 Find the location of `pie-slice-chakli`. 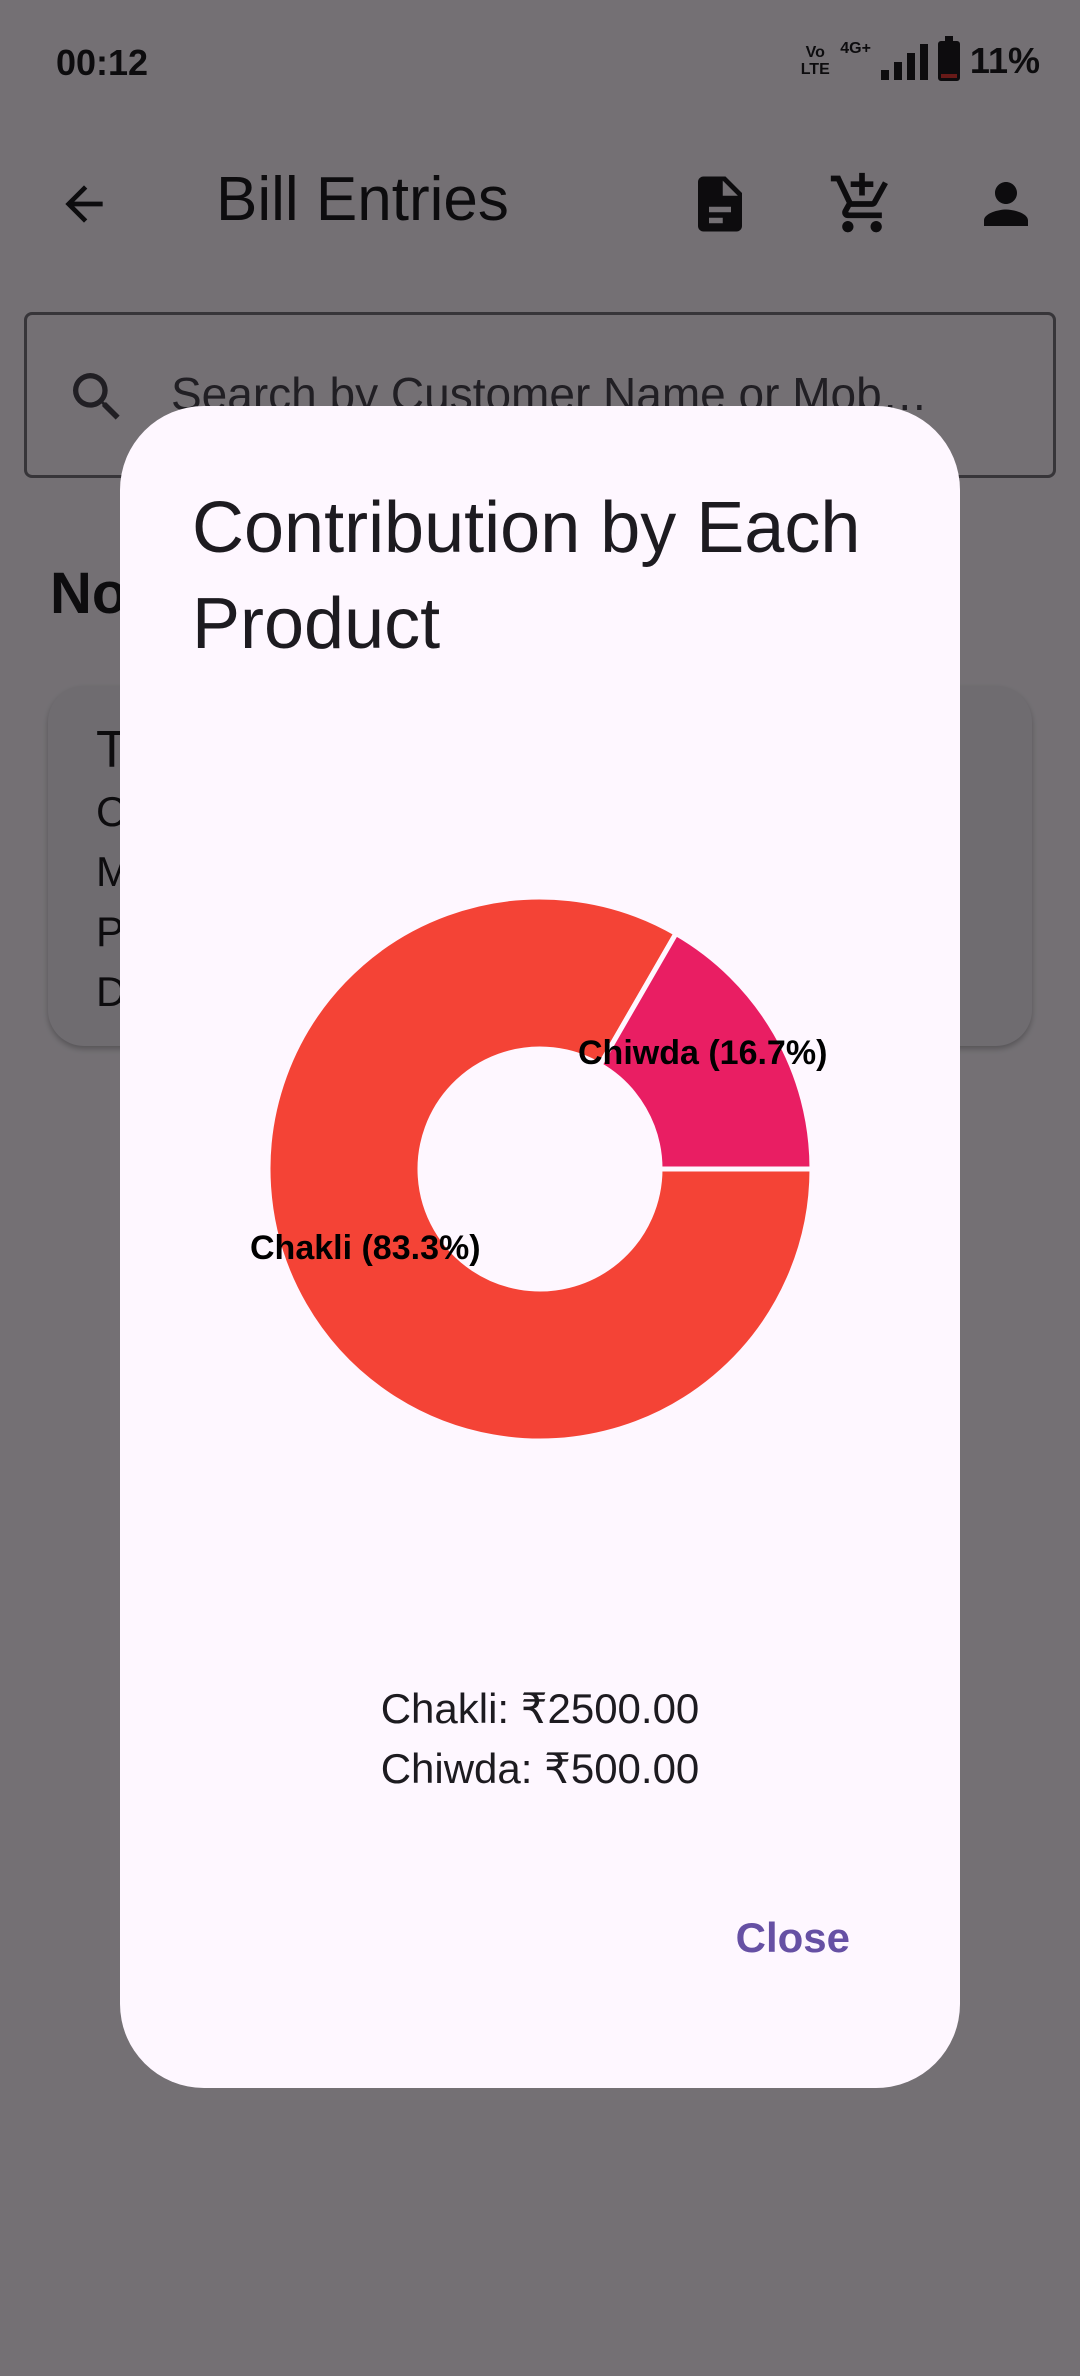

pie-slice-chakli is located at coordinates (540, 1169).